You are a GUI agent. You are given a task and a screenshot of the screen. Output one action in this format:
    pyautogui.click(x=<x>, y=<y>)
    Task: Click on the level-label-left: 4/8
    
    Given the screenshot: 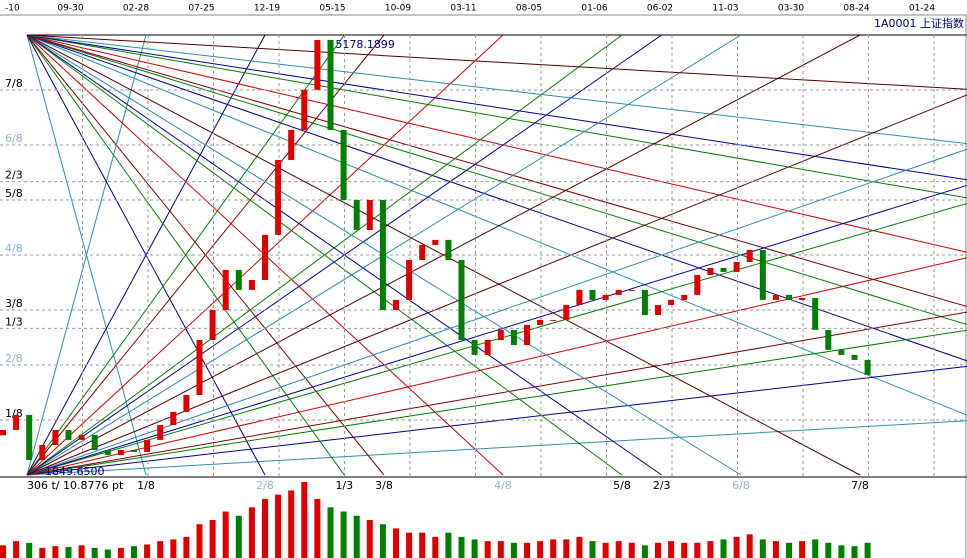 What is the action you would take?
    pyautogui.click(x=14, y=248)
    